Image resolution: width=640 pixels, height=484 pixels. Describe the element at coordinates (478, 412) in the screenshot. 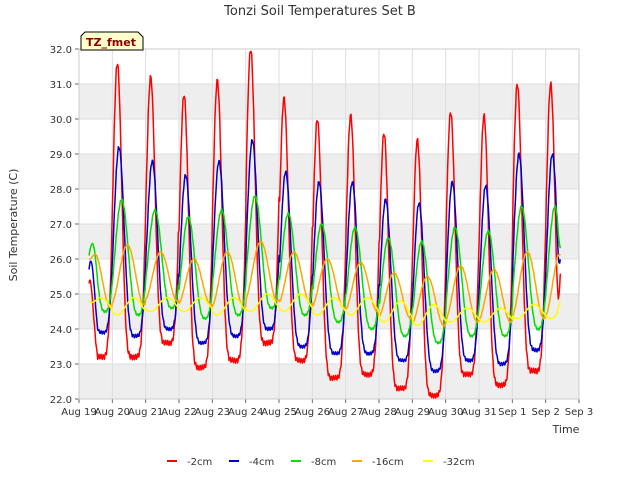

I see `x-tick-label: Aug 31` at that location.